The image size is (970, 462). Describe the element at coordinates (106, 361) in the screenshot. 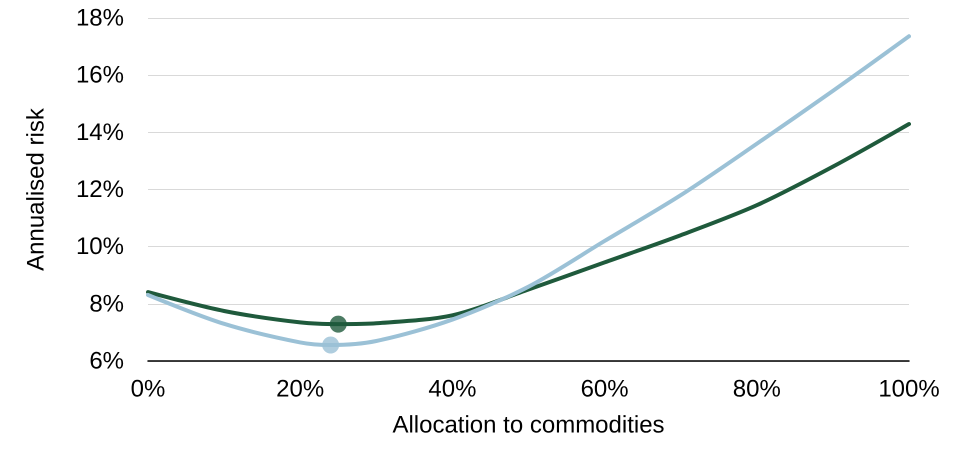

I see `y-tick-label: 6%` at that location.